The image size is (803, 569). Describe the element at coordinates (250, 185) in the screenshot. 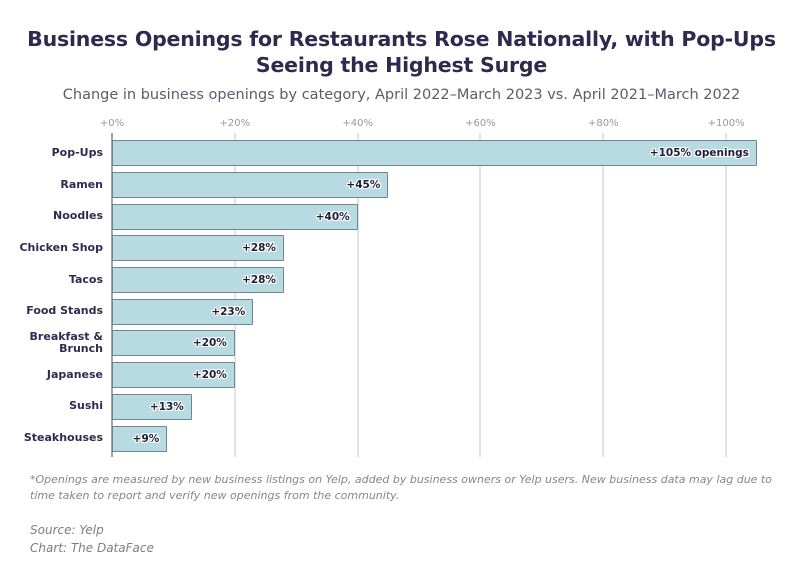

I see `bar: +45%` at that location.